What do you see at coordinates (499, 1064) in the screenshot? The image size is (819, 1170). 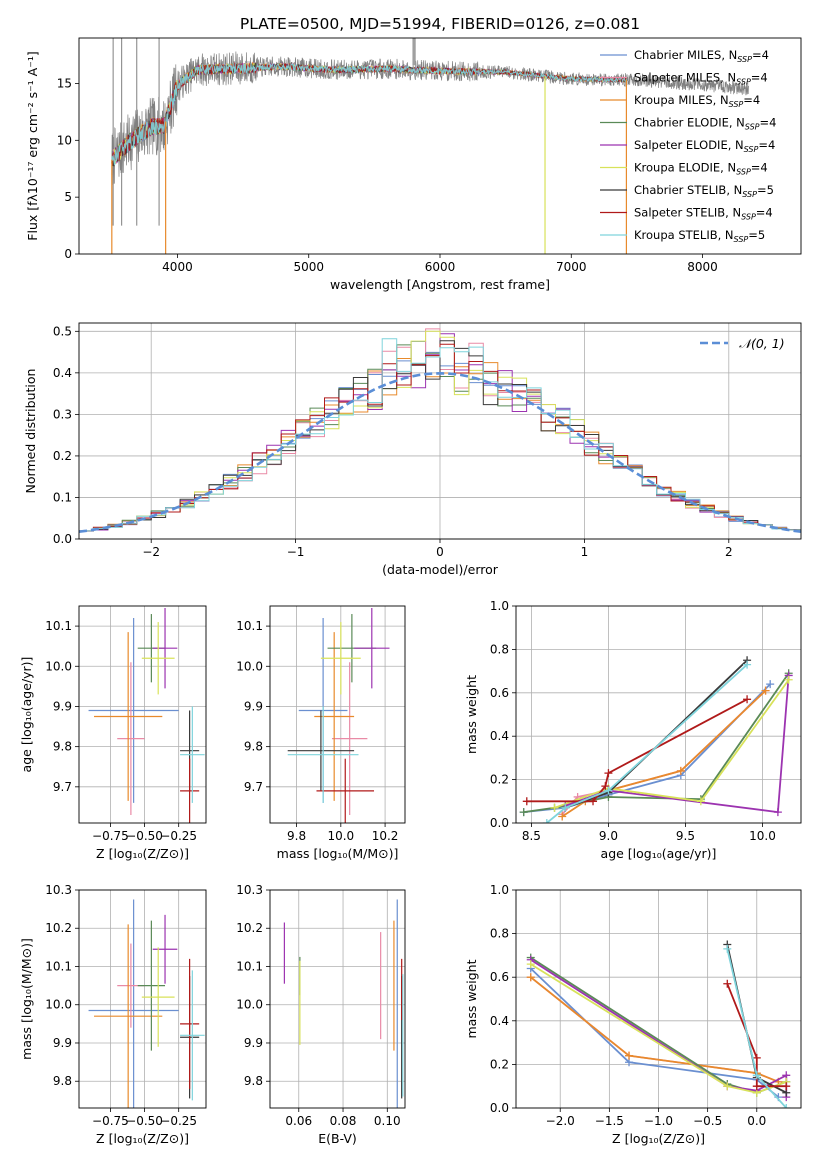 I see `y-tick-label: 0.2` at bounding box center [499, 1064].